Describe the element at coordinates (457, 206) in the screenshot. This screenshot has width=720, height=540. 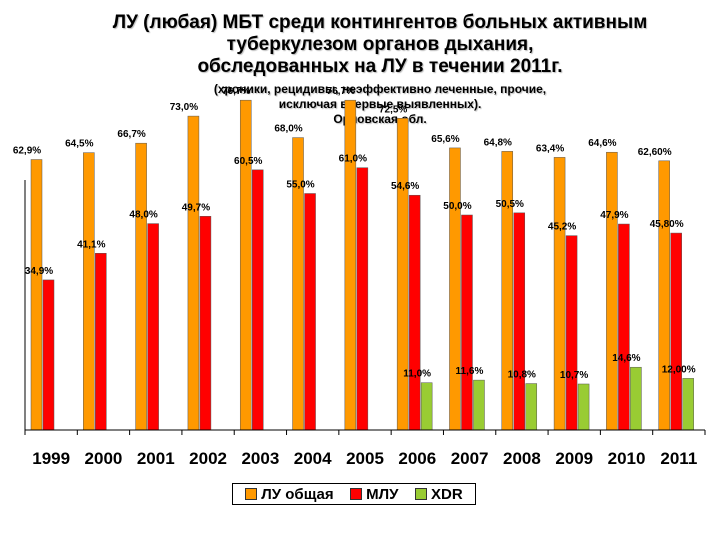
I see `data-label-mlu-2007: 50,0%` at that location.